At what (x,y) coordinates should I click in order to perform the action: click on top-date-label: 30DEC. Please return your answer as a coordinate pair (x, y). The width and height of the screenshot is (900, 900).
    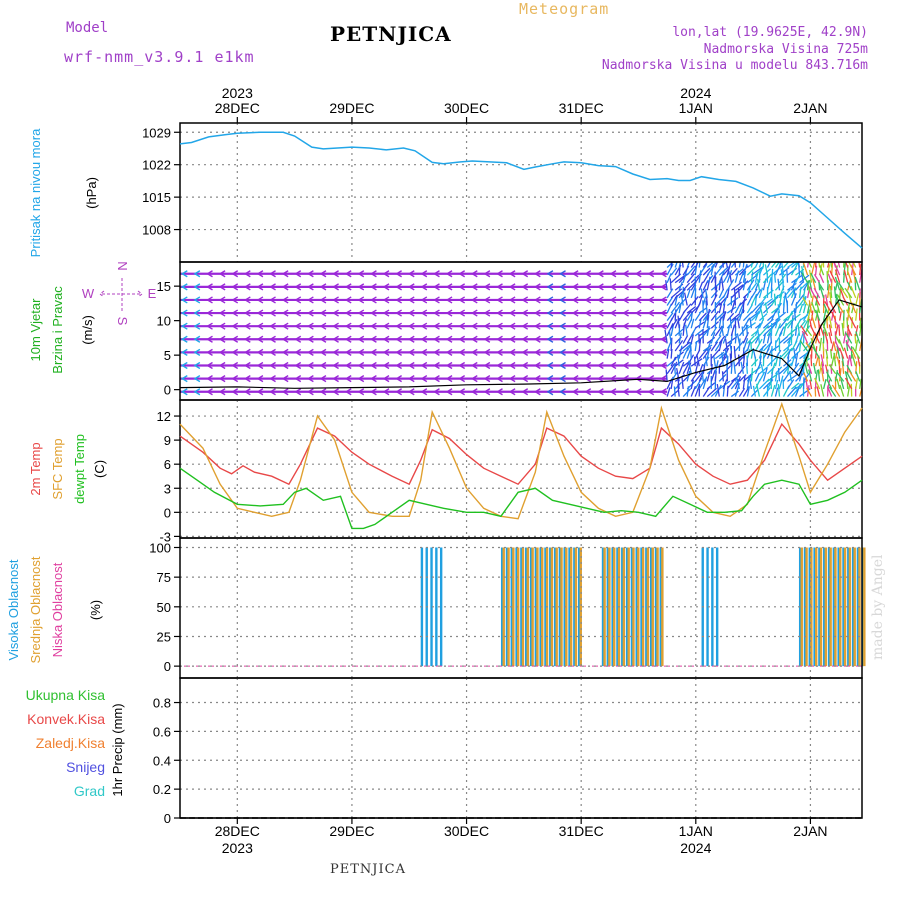
    Looking at the image, I should click on (466, 108).